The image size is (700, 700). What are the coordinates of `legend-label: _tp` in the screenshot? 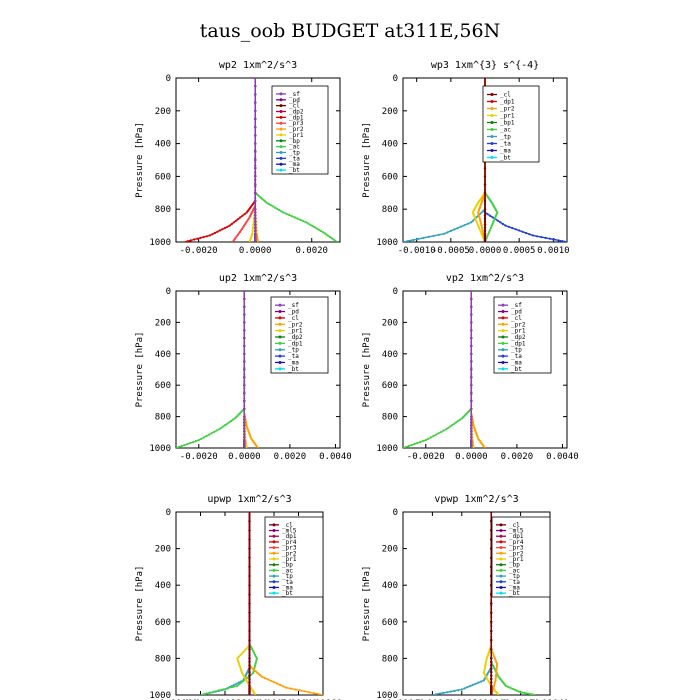 It's located at (516, 350).